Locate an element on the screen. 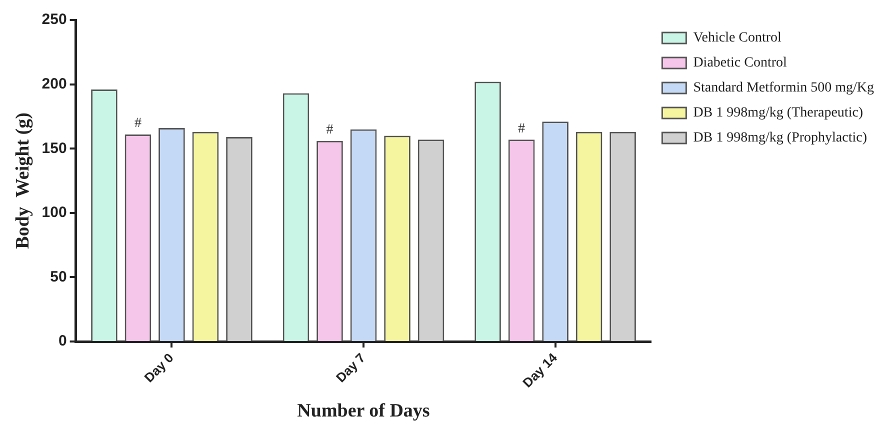 This screenshot has height=435, width=894. y-axis-title: Body Weight (g) is located at coordinates (23, 180).